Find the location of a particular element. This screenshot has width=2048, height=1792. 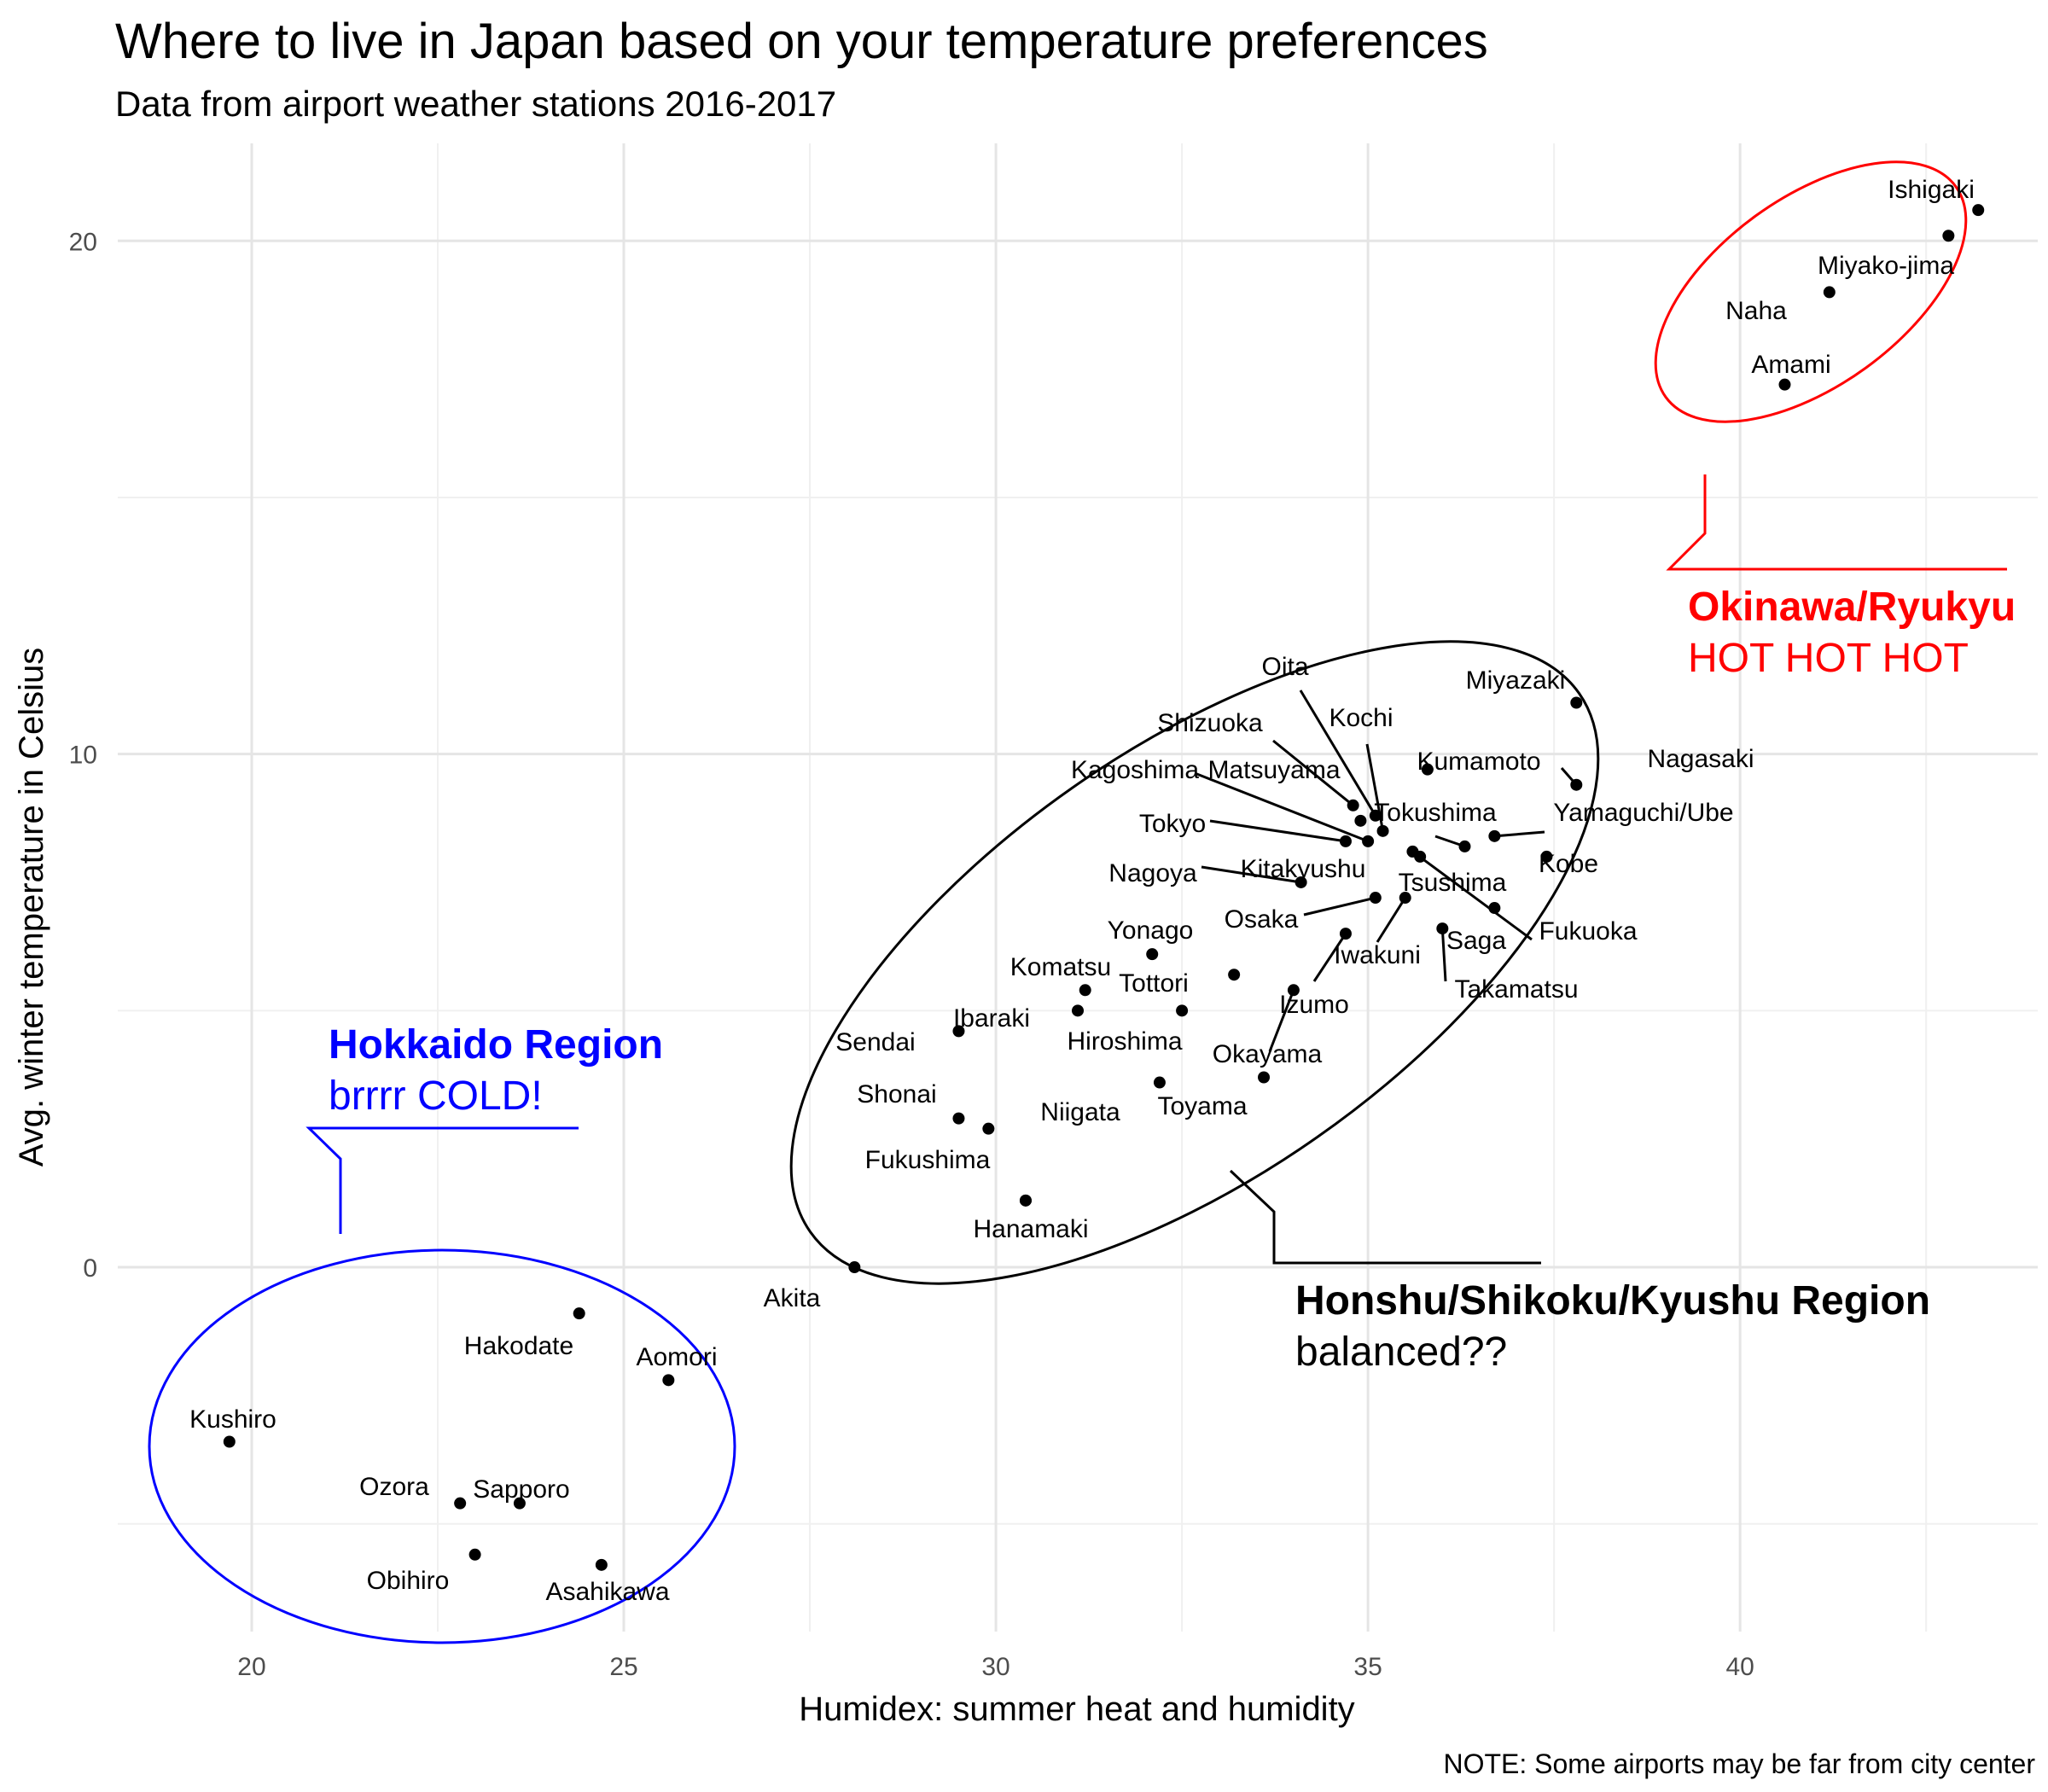

y-tick-label: 10 is located at coordinates (83, 756).